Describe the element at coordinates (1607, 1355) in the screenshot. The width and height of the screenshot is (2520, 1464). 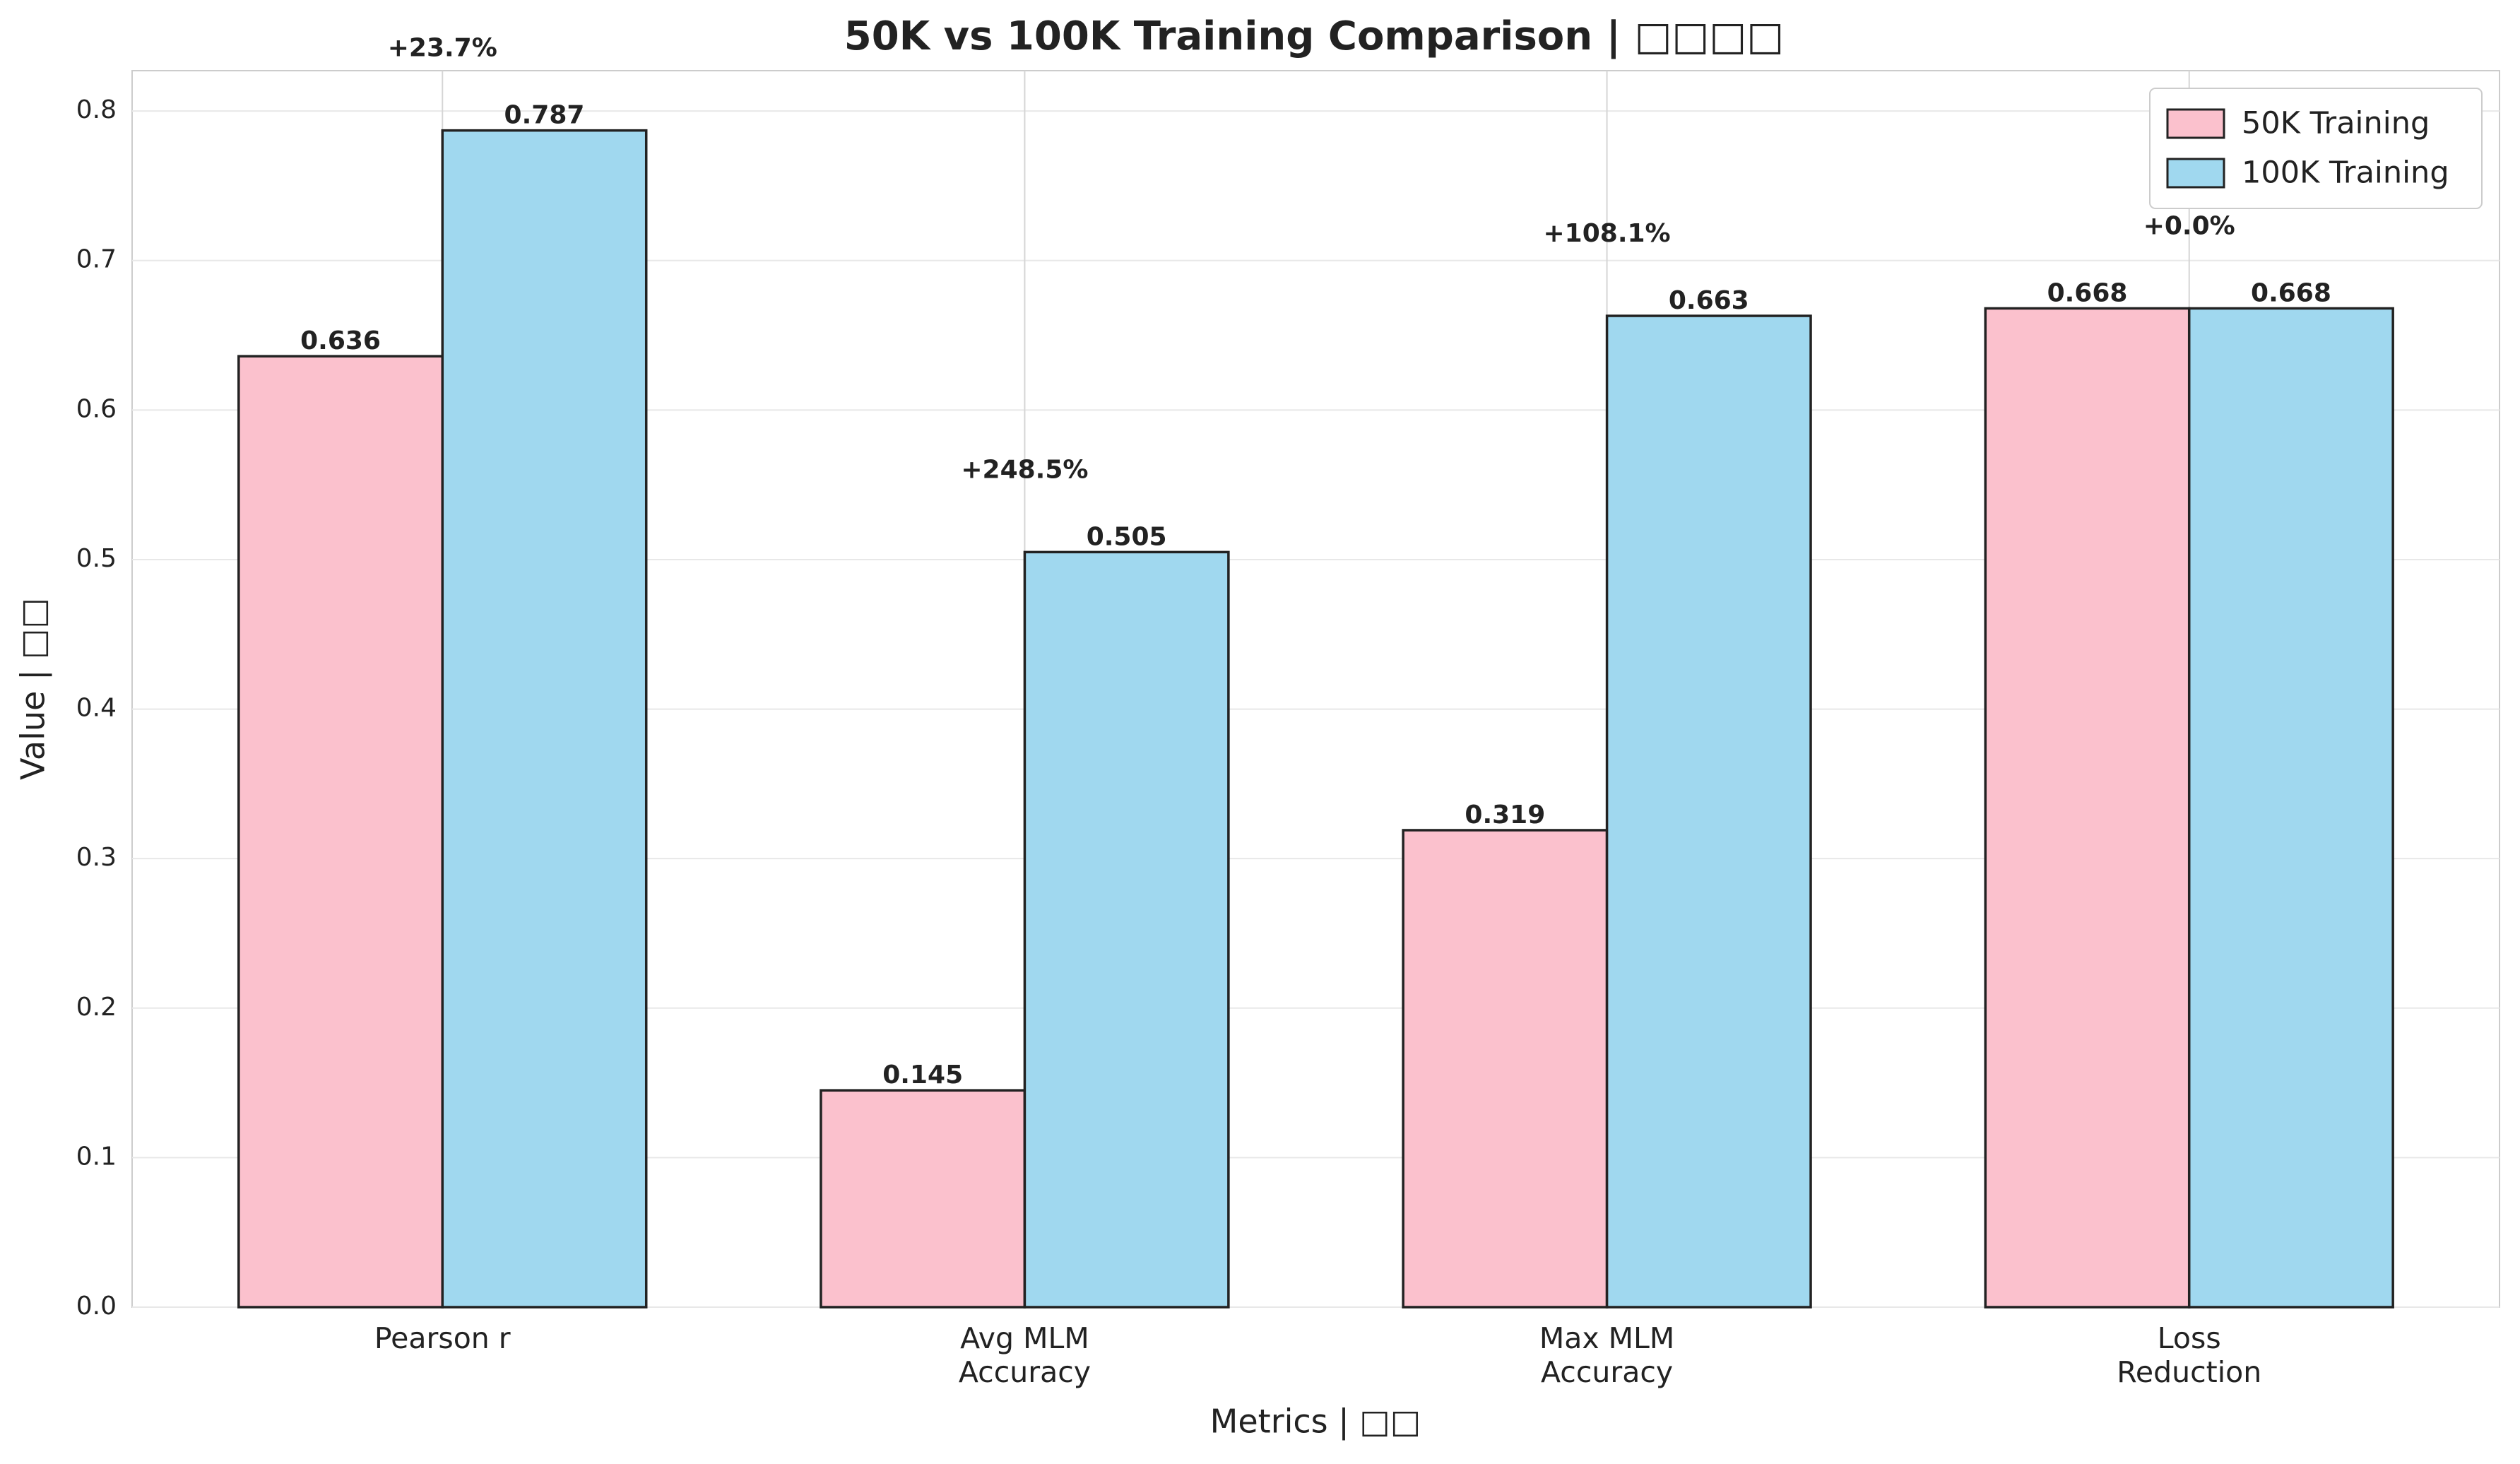
I see `x-tick-label: Max MLM Accuracy` at that location.